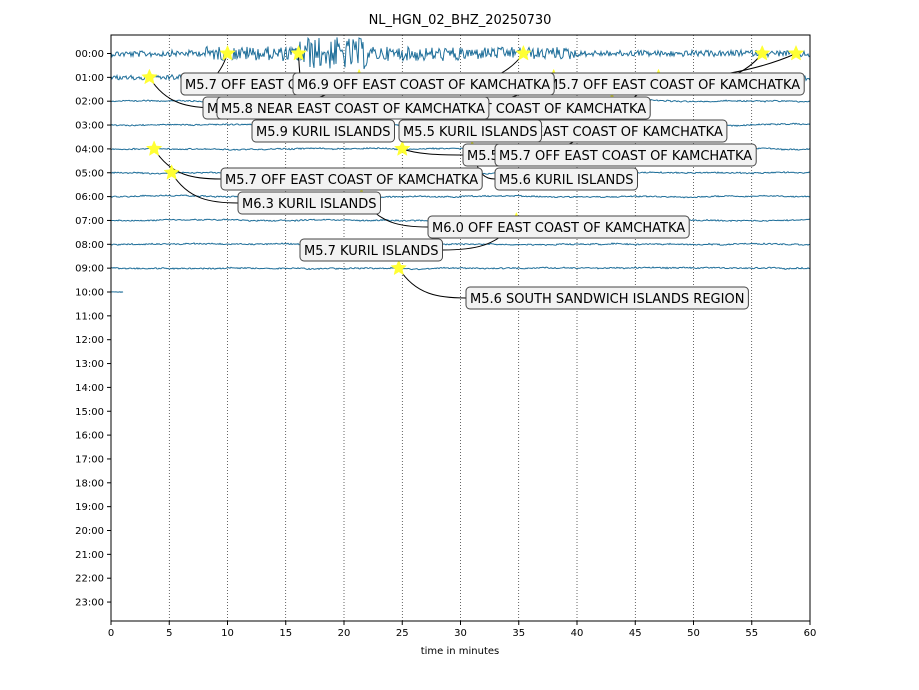 Image resolution: width=919 pixels, height=690 pixels. I want to click on y-tick-label-5: 05:00, so click(89, 173).